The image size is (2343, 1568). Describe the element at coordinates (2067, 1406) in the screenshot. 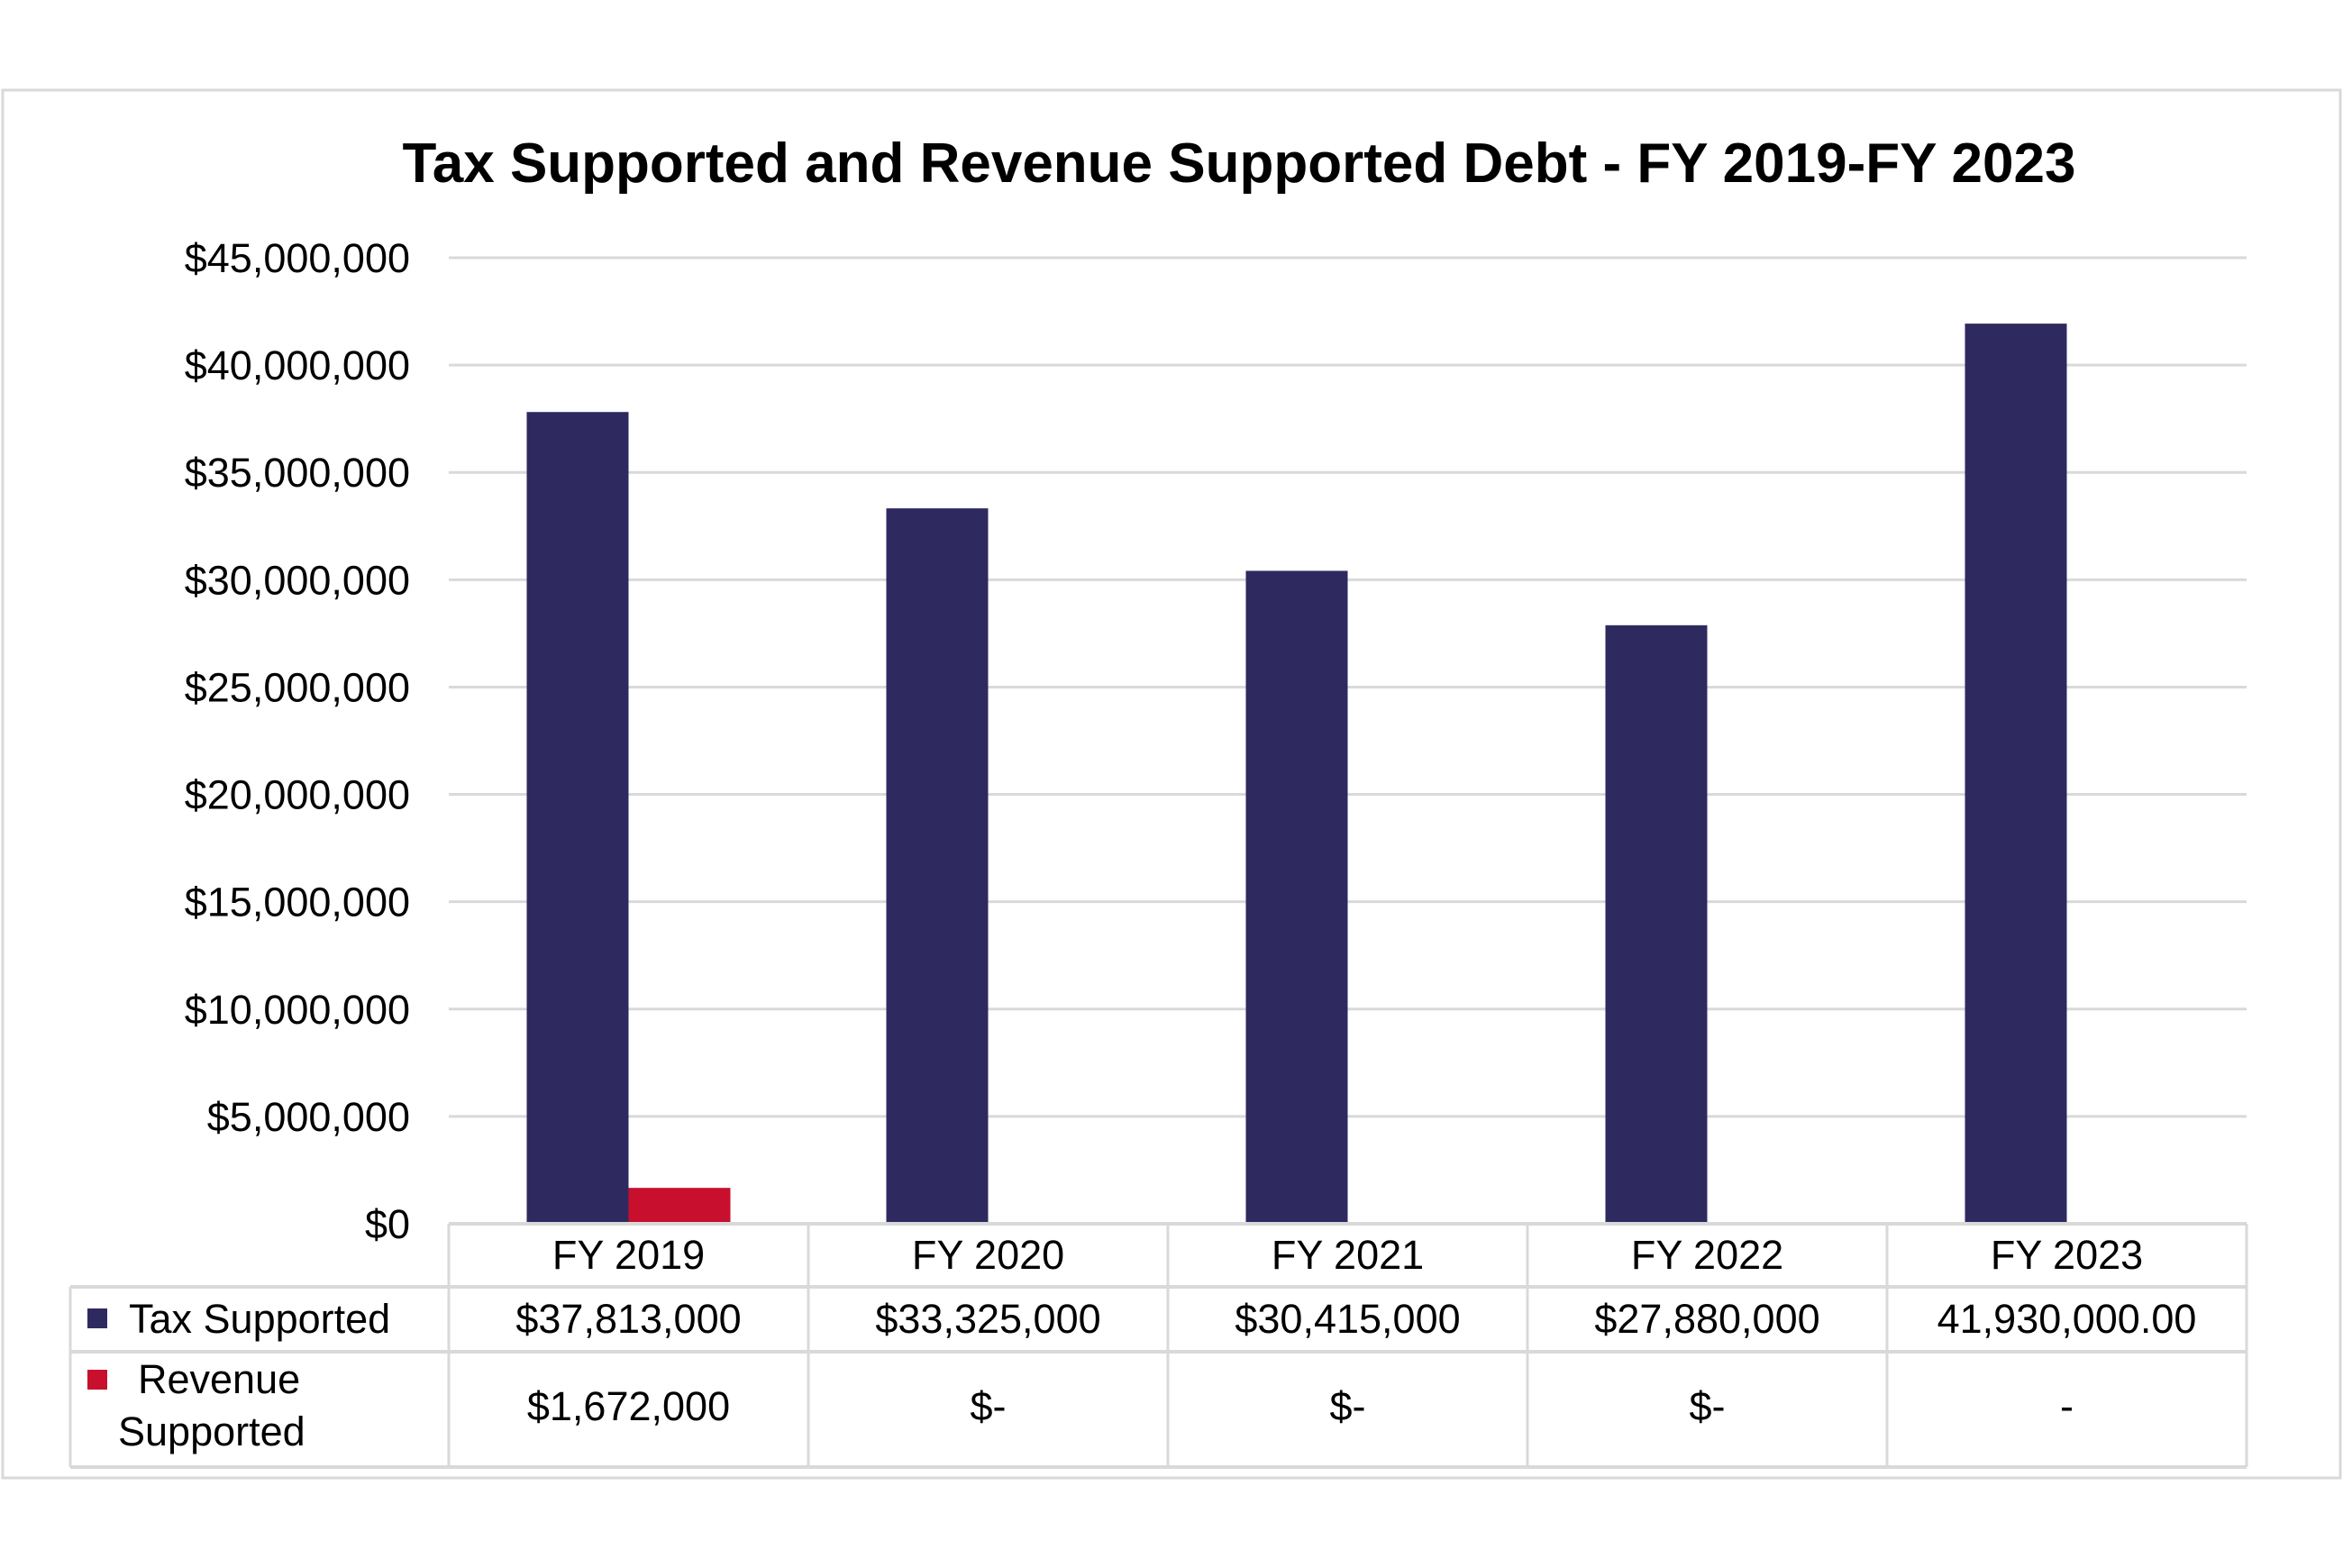

I see `table-cell: -` at that location.